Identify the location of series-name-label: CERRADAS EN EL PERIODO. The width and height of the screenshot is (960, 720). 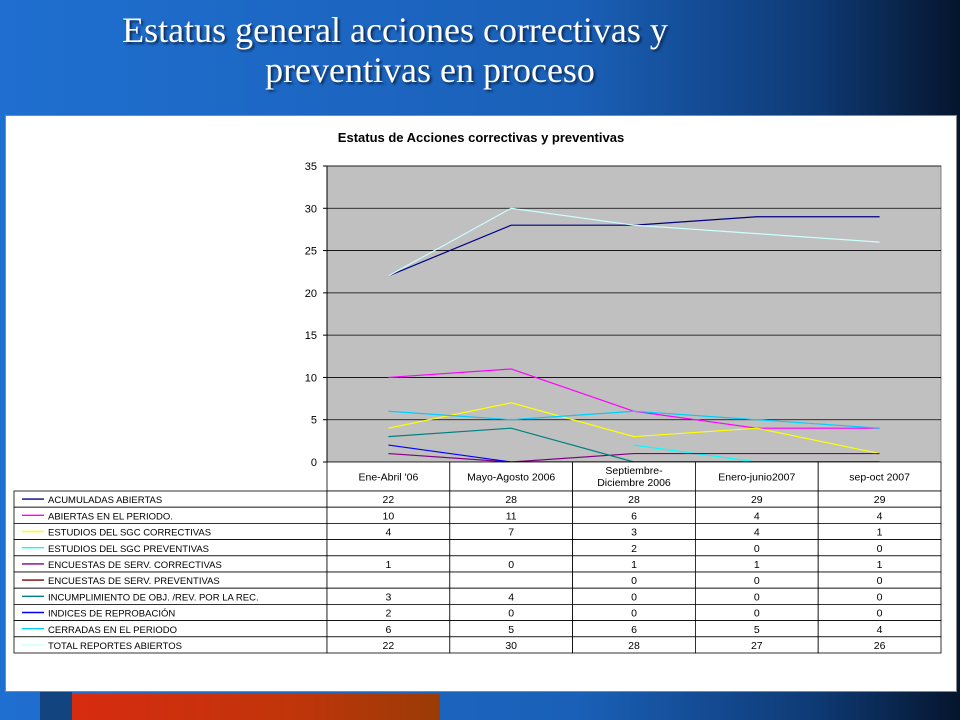
(112, 630).